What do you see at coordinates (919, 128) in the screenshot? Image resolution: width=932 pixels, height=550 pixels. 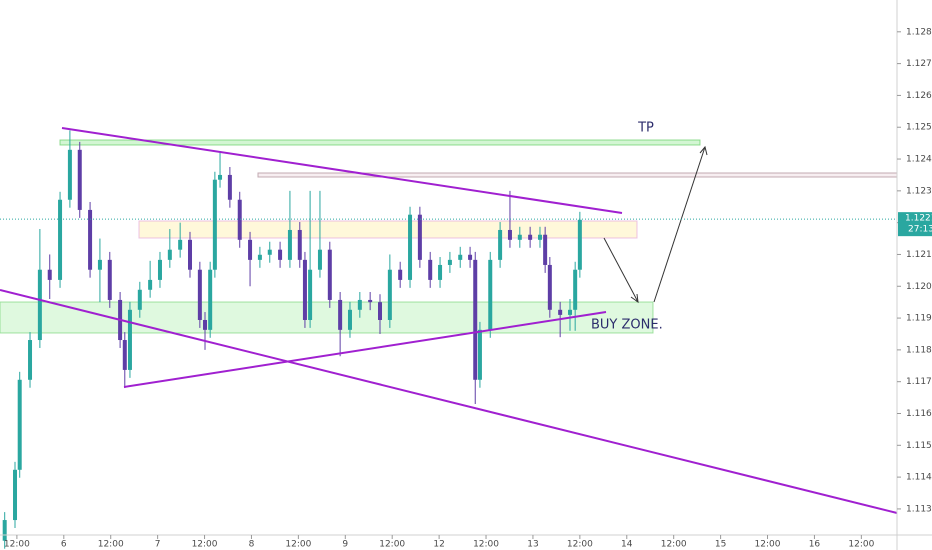 I see `y-tick-label: 1.12500` at bounding box center [919, 128].